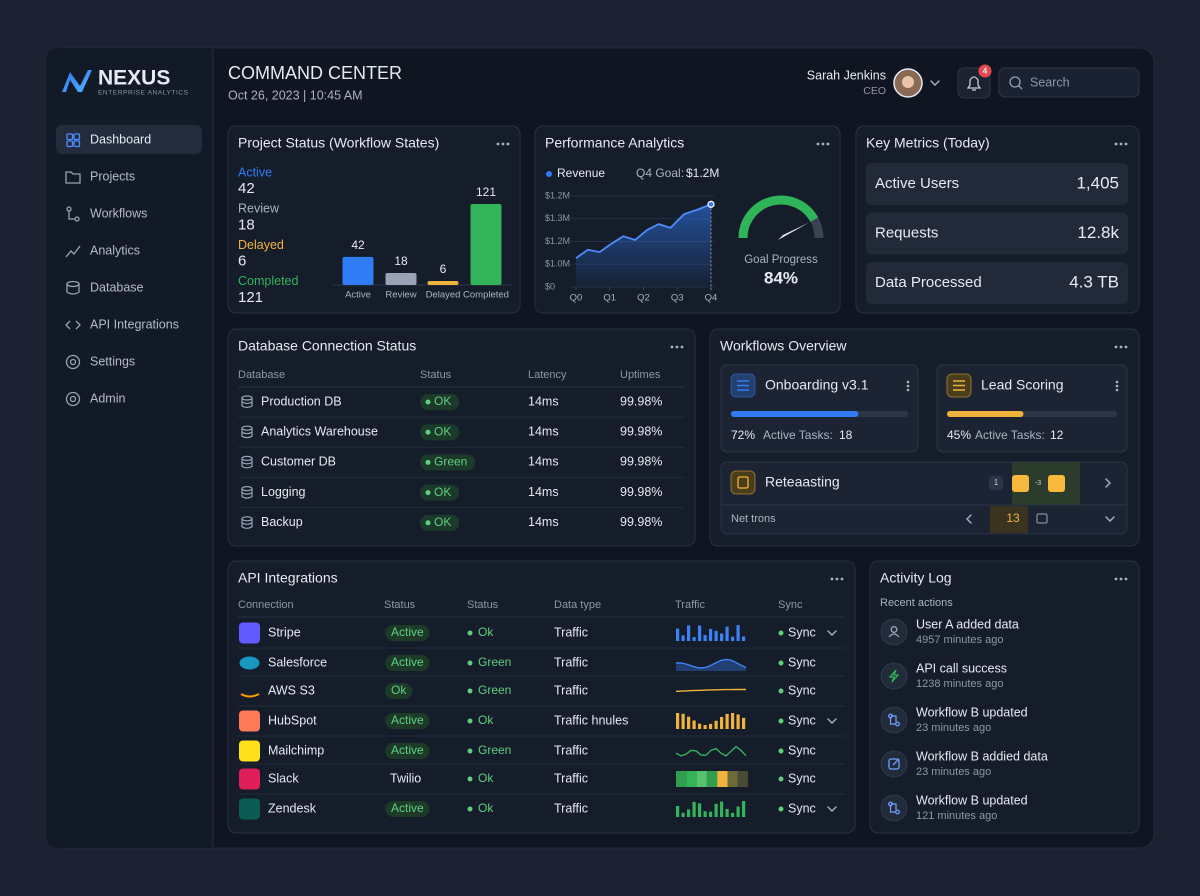 The width and height of the screenshot is (1200, 896). I want to click on legend-label: Delayed, so click(261, 245).